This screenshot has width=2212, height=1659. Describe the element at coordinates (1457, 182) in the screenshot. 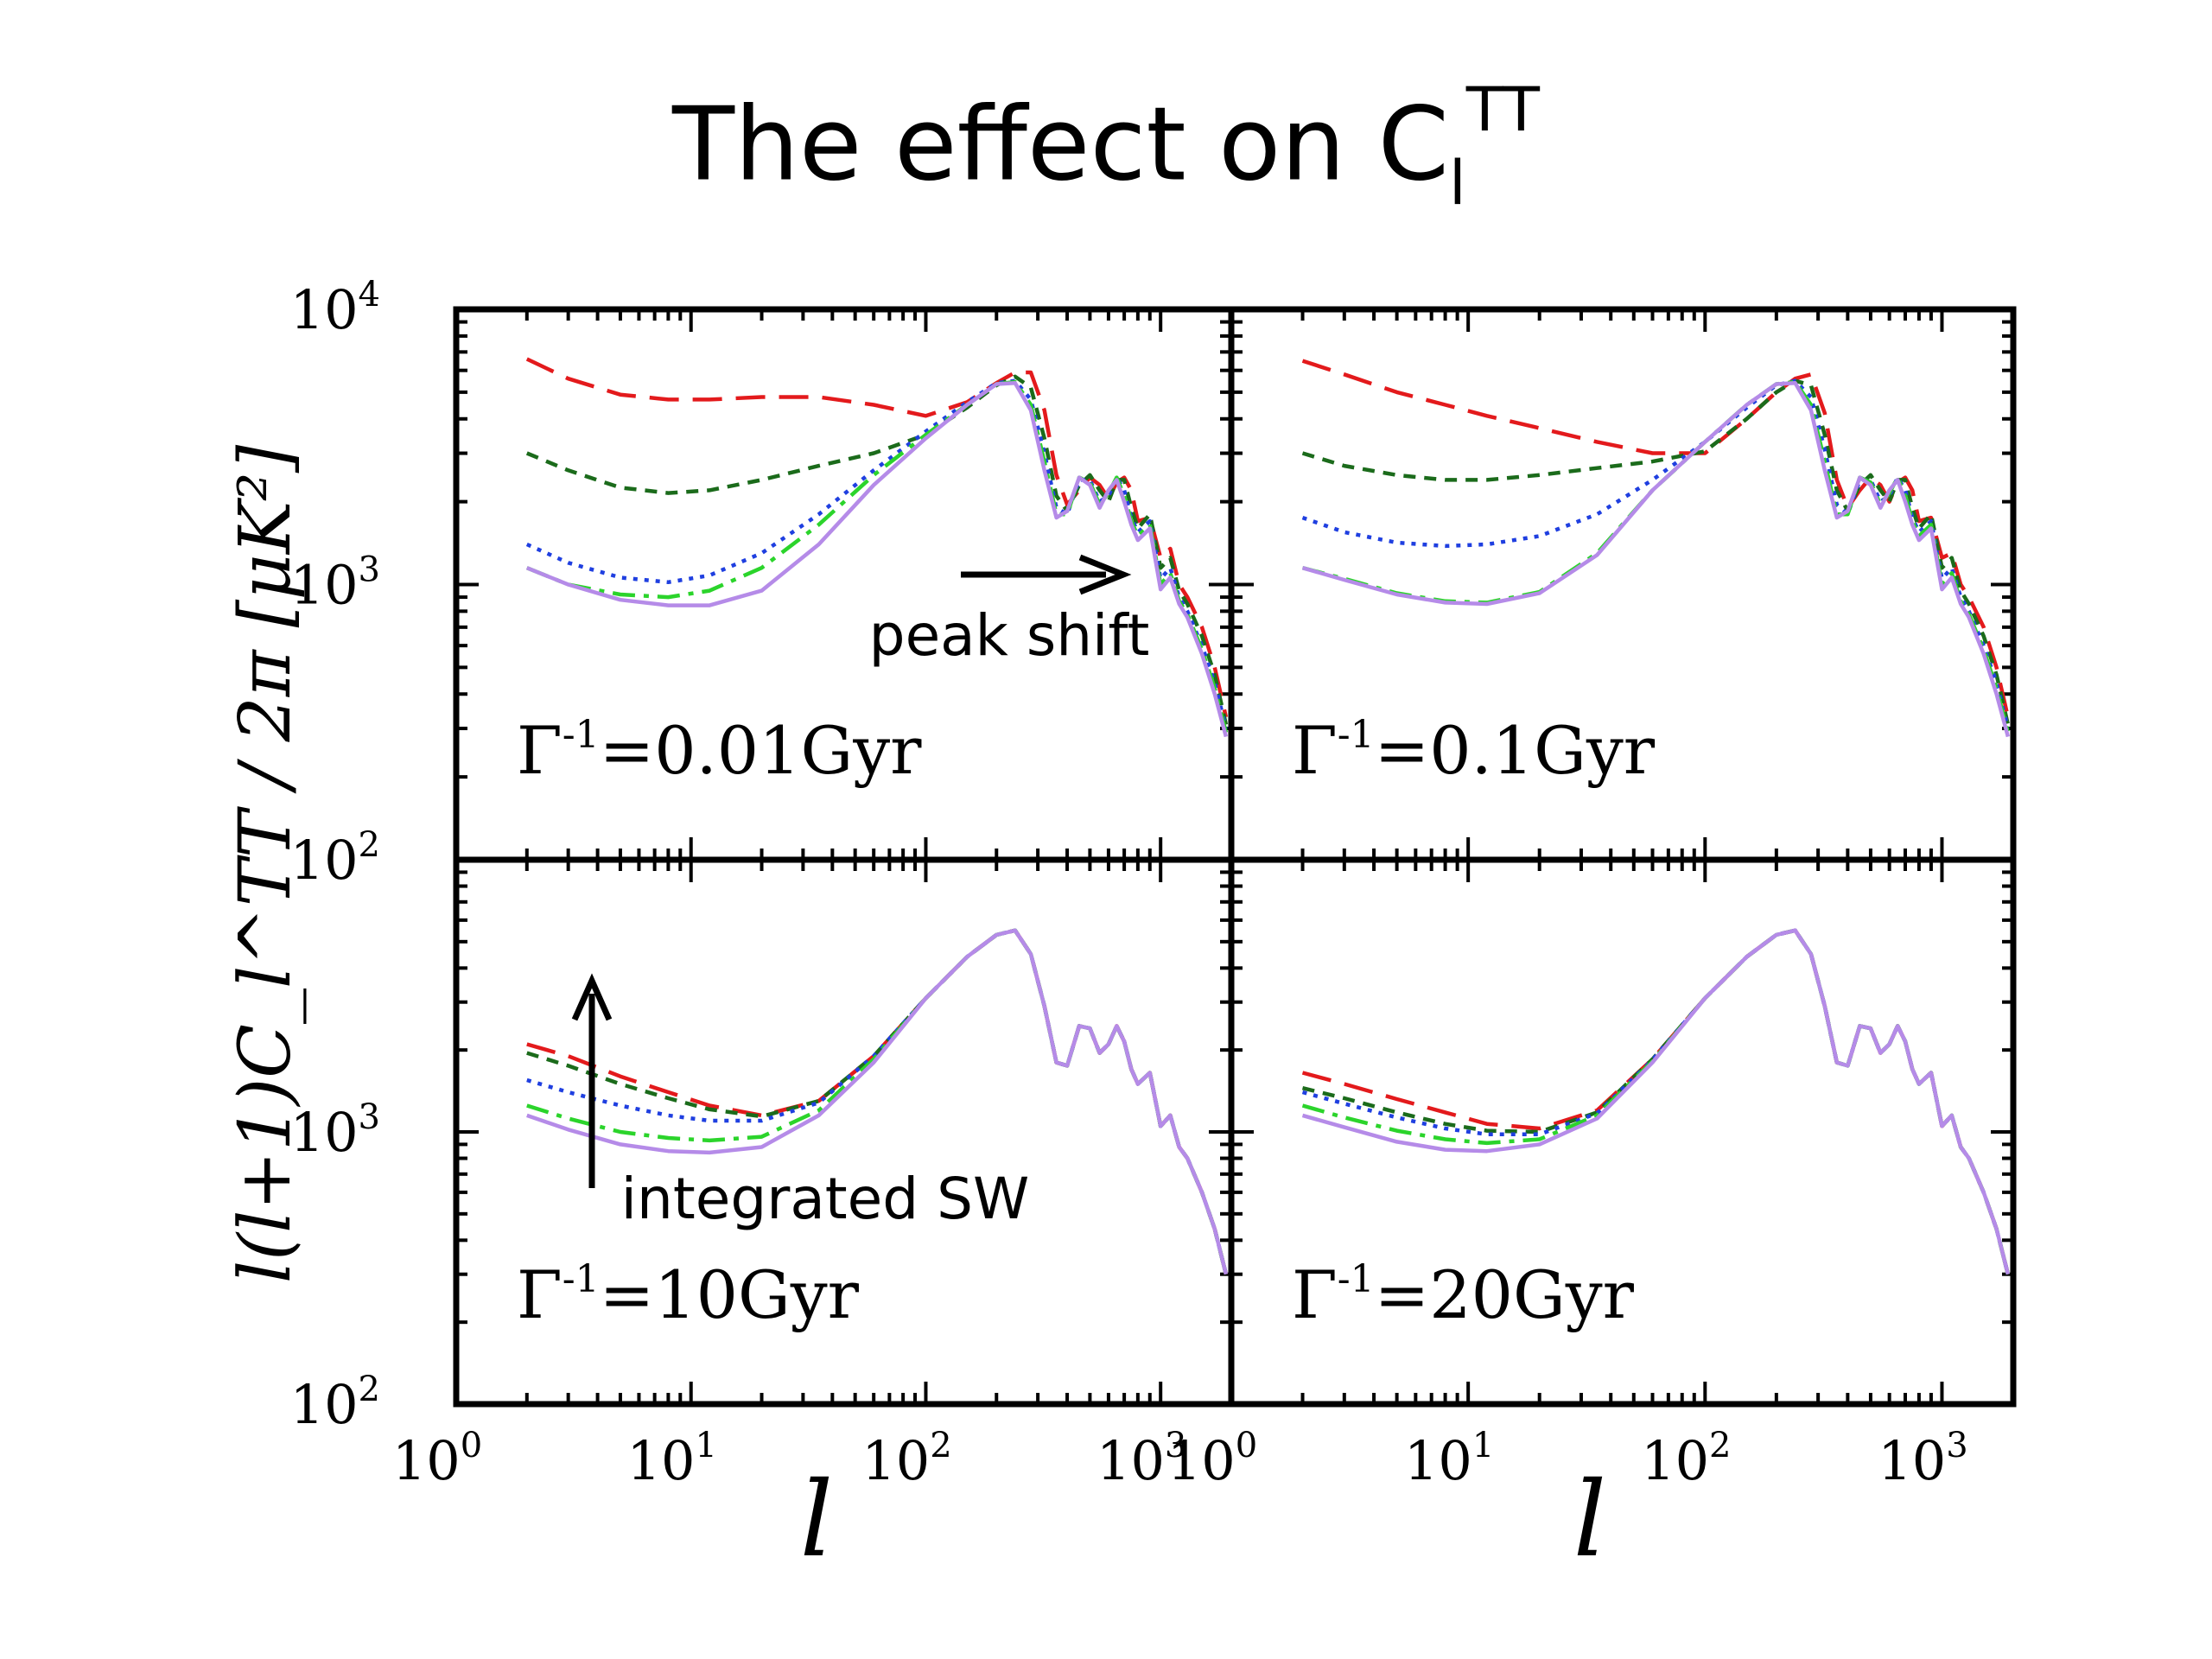

I see `slide-title-subscript: l` at that location.